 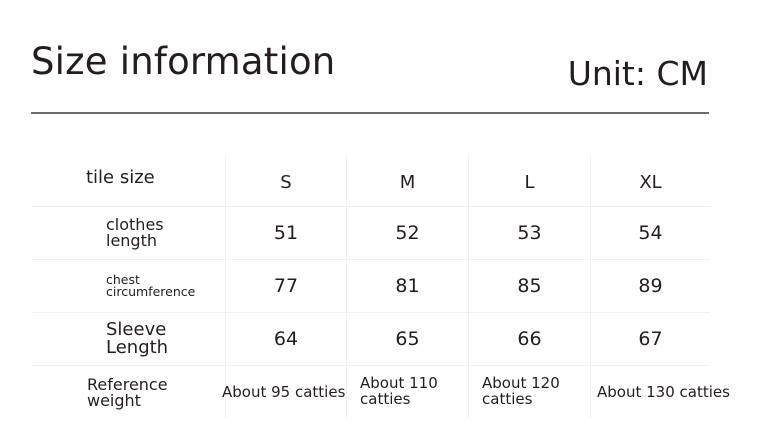 I want to click on table-cell: 52, so click(x=408, y=233).